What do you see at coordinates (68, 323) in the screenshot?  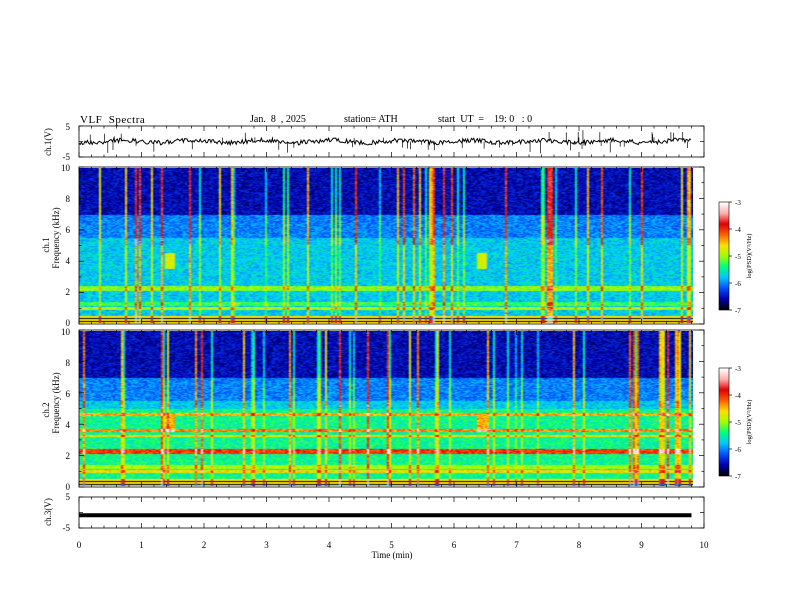 I see `spec1-ytick-0: 0` at bounding box center [68, 323].